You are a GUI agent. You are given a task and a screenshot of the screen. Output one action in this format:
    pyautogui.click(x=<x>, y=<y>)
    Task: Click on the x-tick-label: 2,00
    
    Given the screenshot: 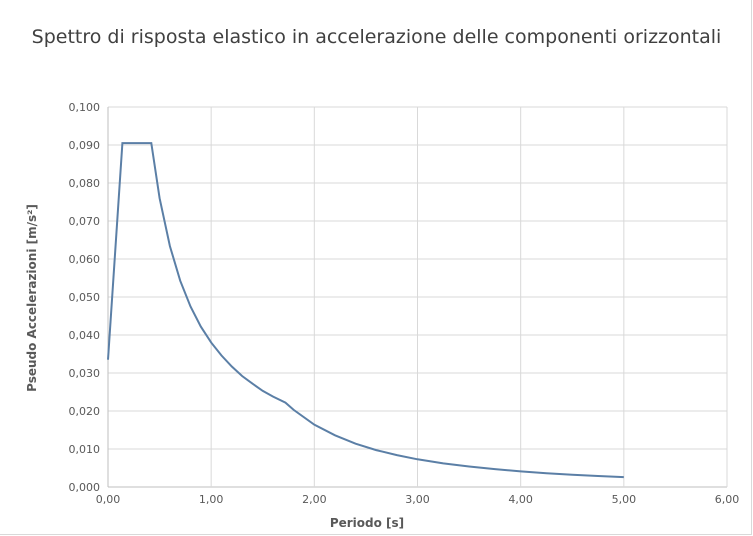 What is the action you would take?
    pyautogui.click(x=314, y=499)
    